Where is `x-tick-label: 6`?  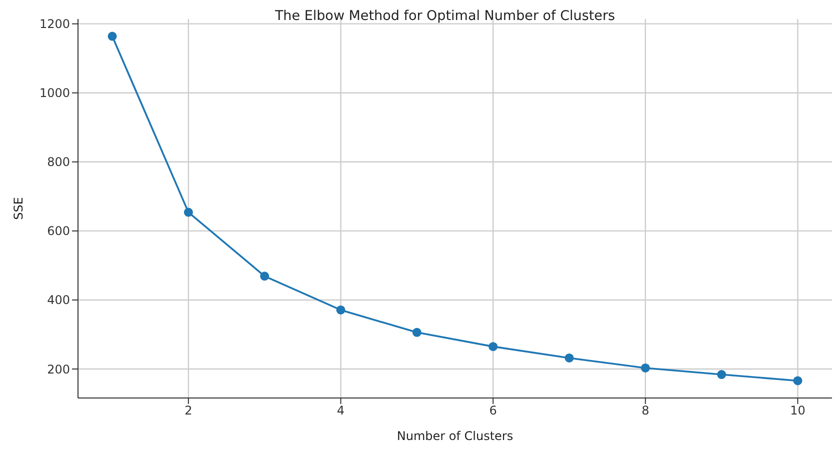 x-tick-label: 6 is located at coordinates (493, 411).